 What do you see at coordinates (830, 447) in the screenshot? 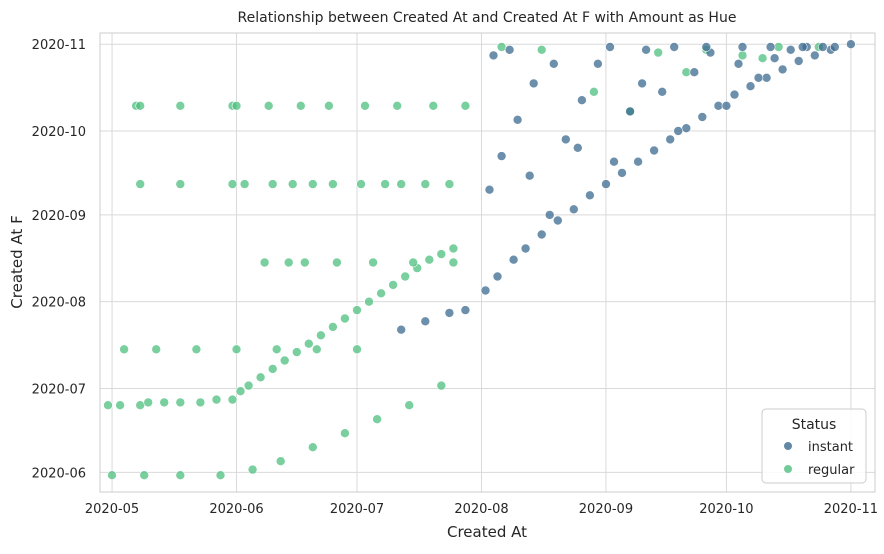
I see `legend-label-instant: instant` at bounding box center [830, 447].